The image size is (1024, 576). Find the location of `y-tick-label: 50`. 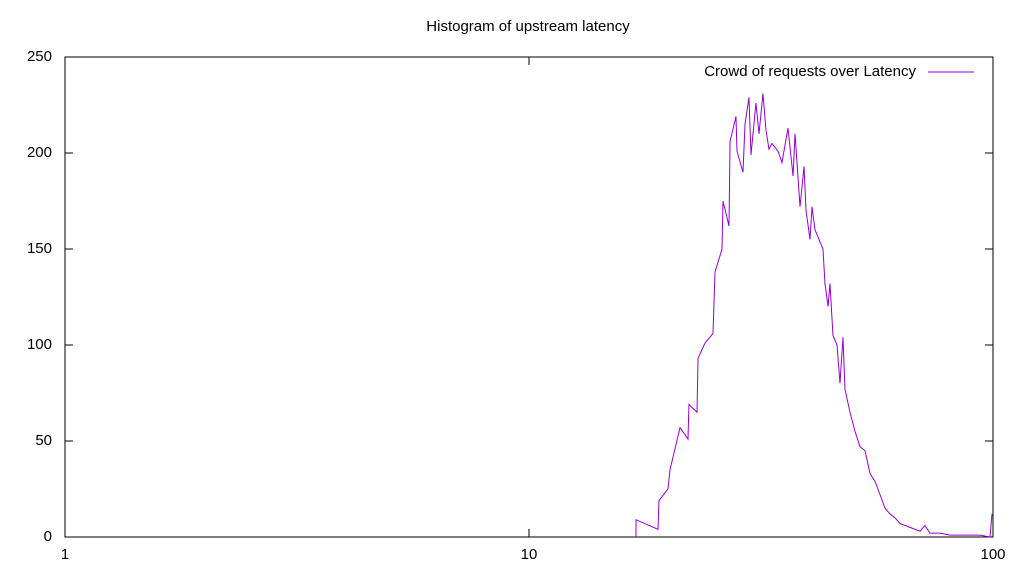

y-tick-label: 50 is located at coordinates (43, 440).